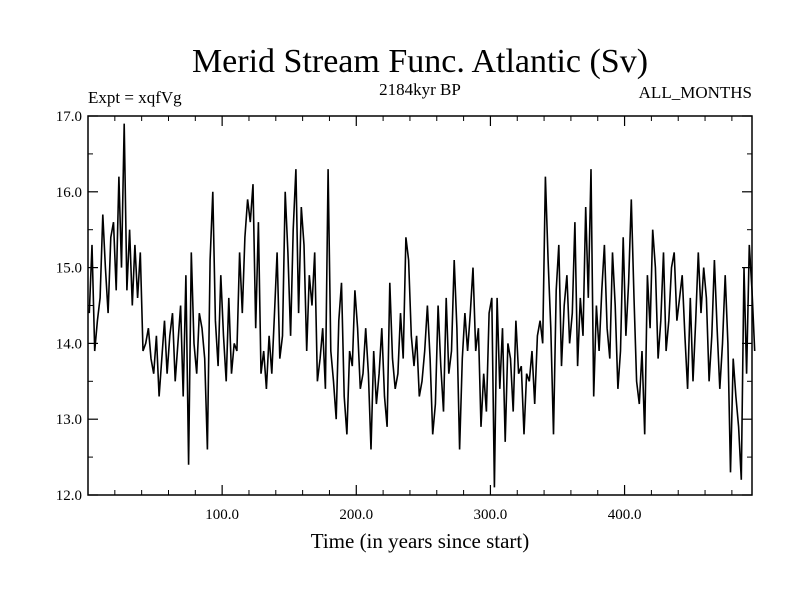  I want to click on period-label: 2184kyr BP, so click(420, 89).